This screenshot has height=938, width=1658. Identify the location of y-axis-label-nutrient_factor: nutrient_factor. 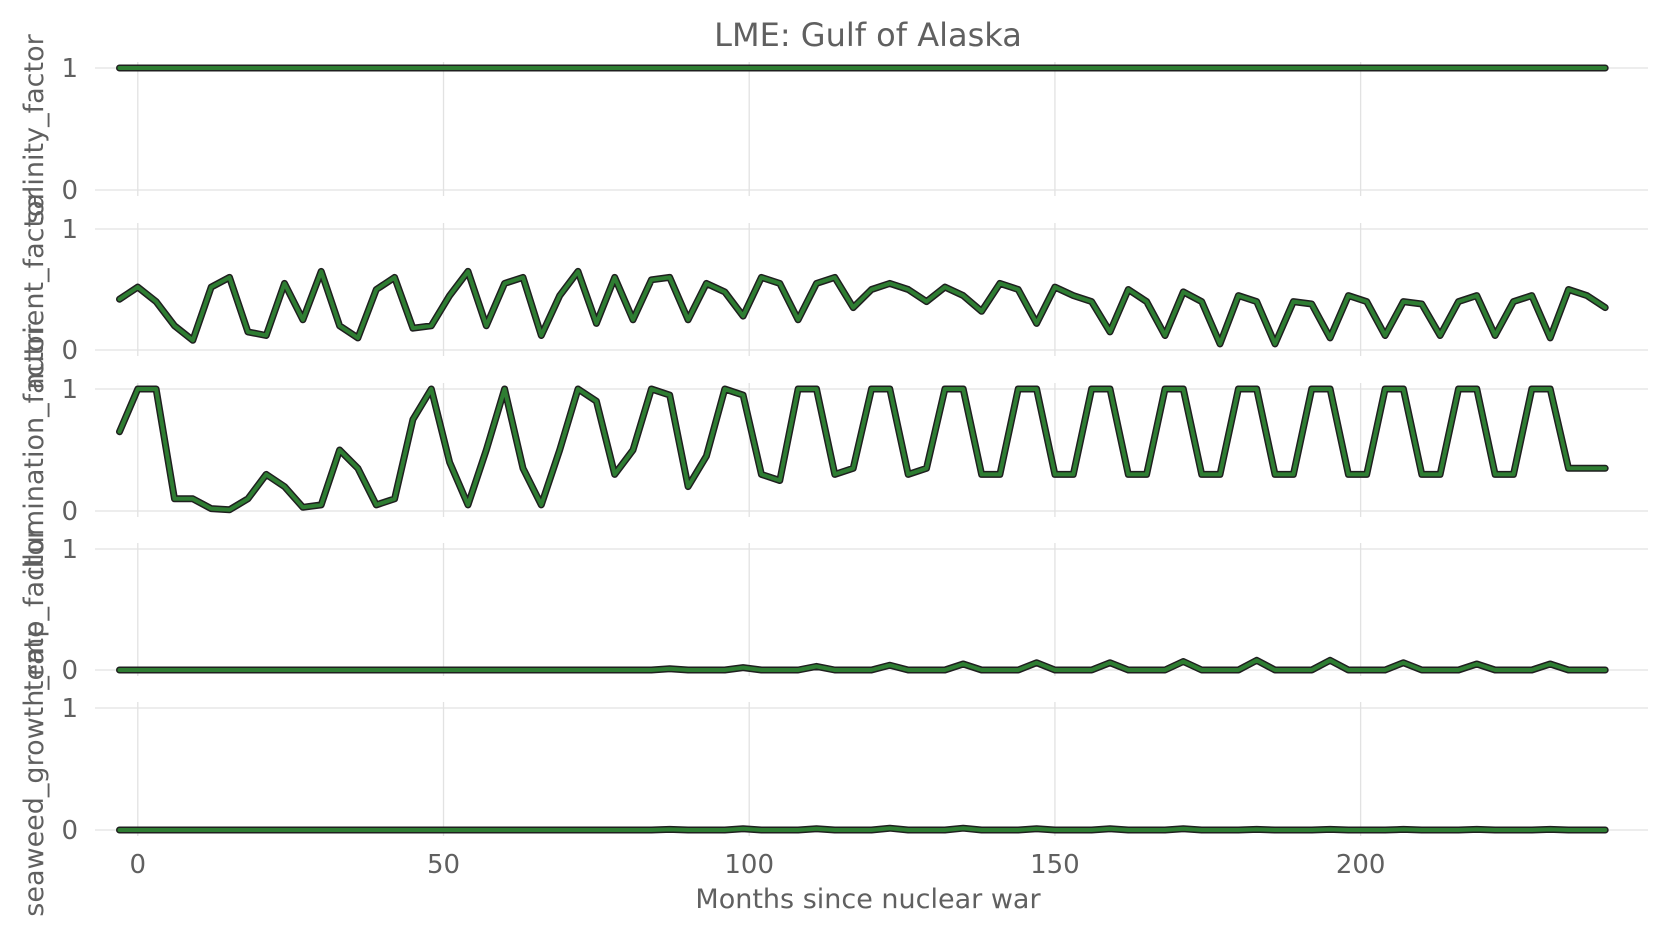
(34, 288).